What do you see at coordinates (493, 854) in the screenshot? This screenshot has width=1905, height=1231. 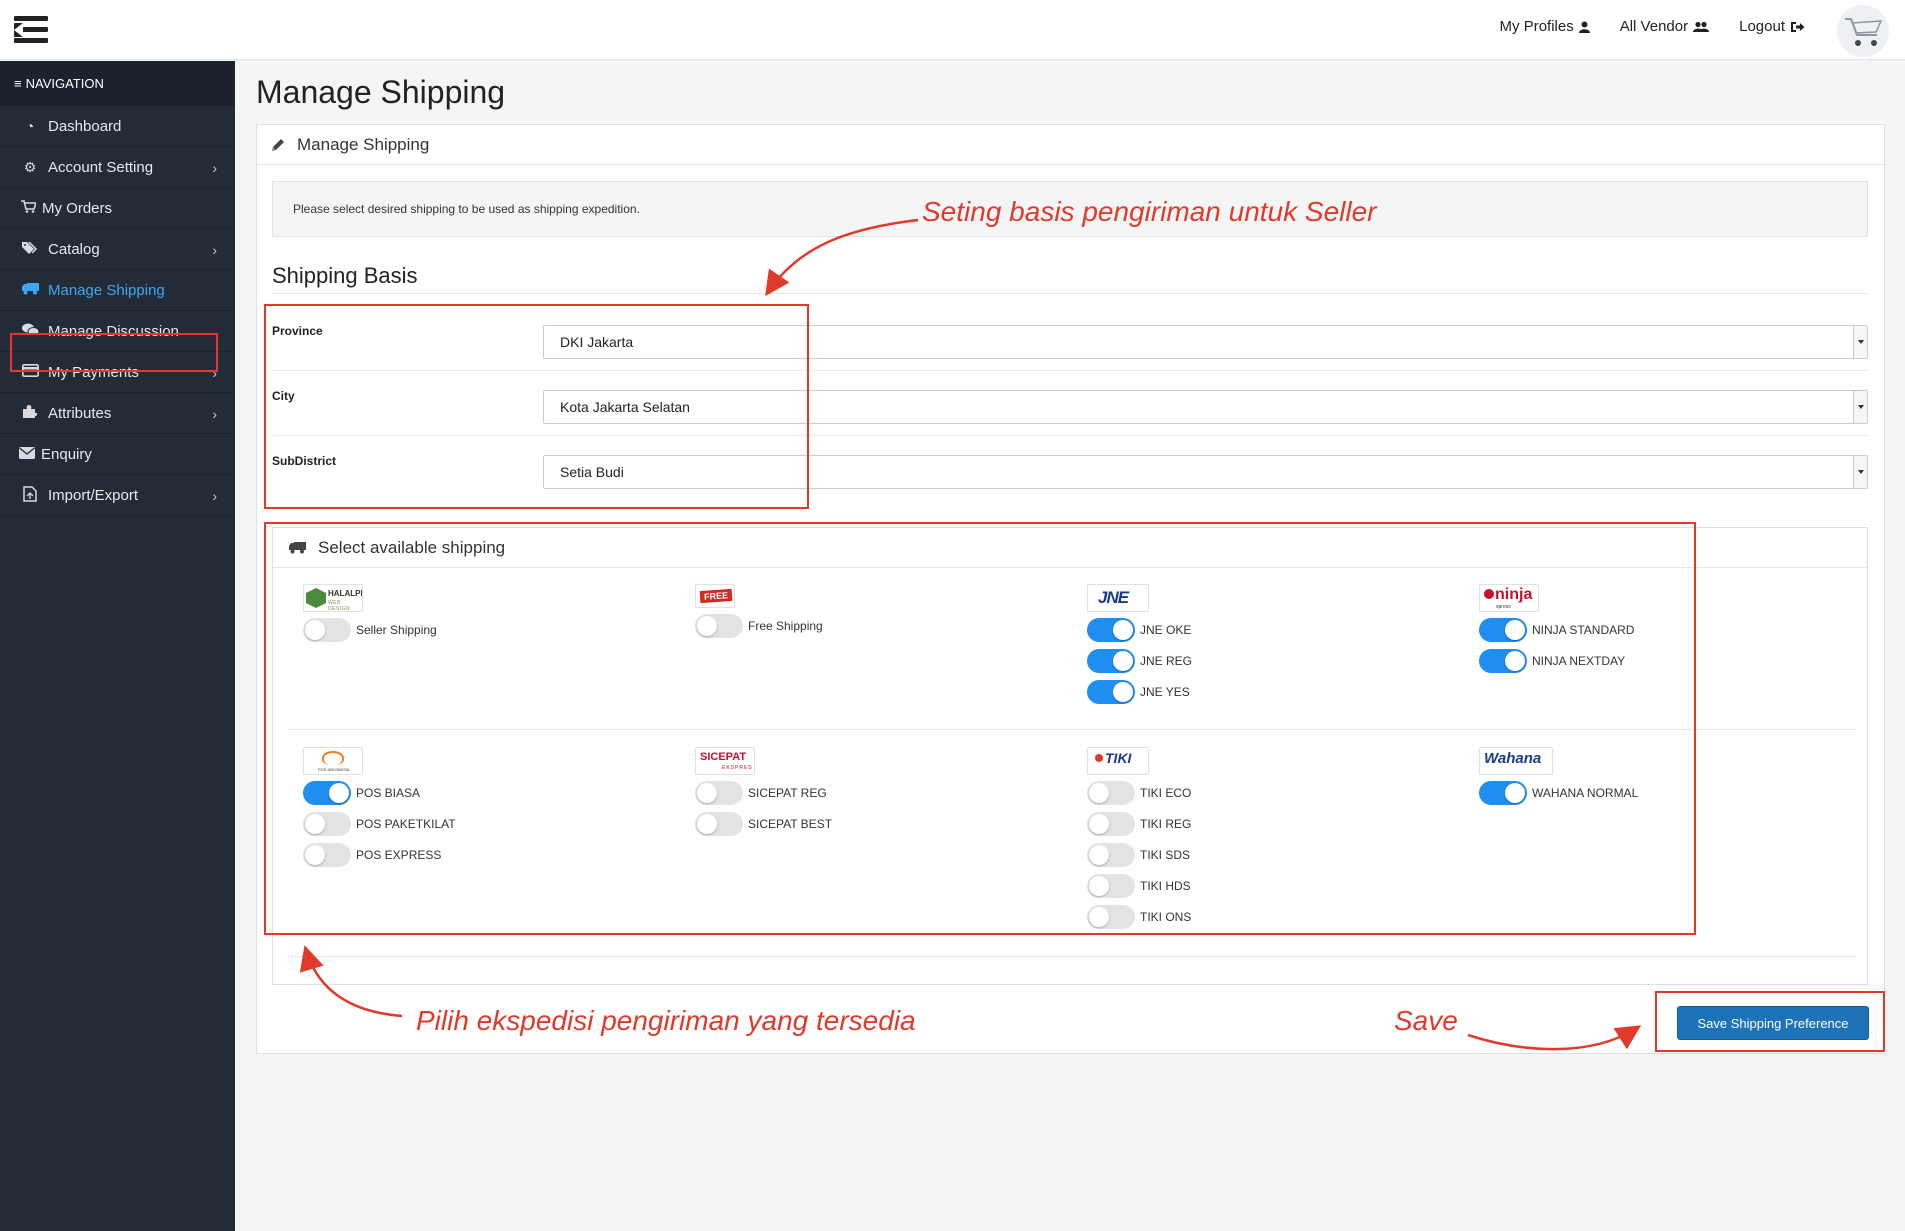 I see `shipping-option: POS EXPRESS` at bounding box center [493, 854].